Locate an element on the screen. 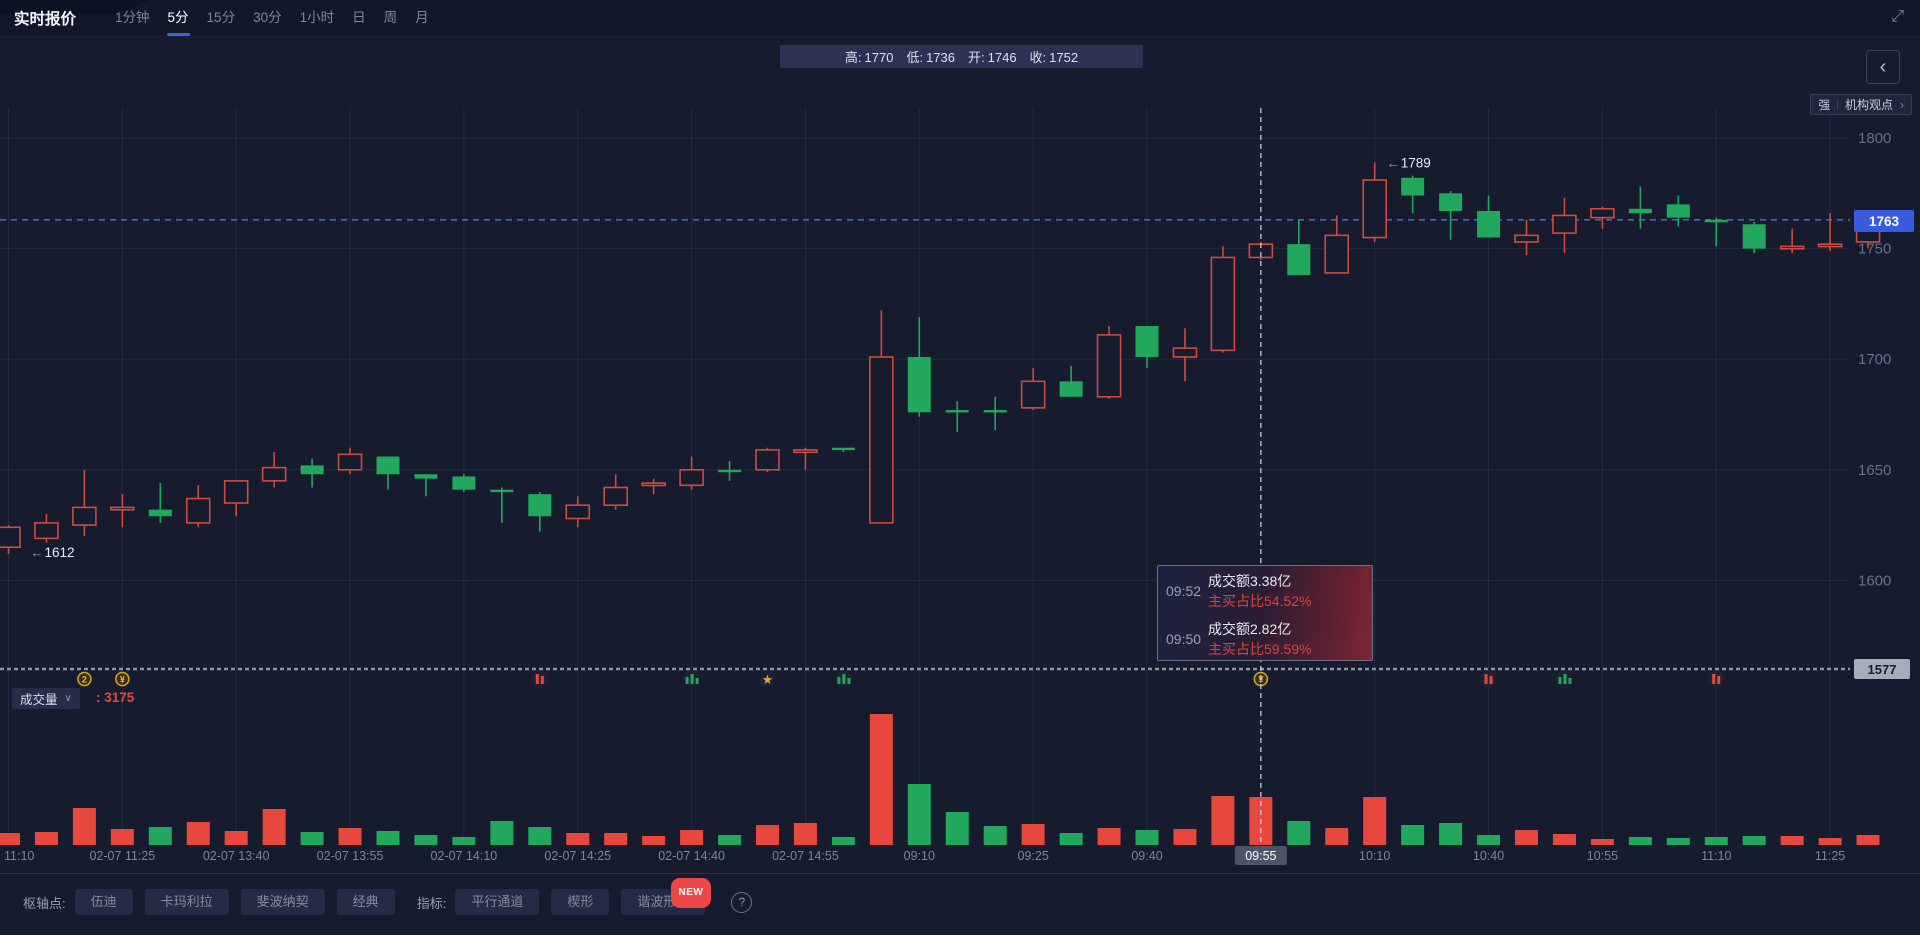 The width and height of the screenshot is (1920, 935). tab-1分钟: 1分钟 is located at coordinates (132, 17).